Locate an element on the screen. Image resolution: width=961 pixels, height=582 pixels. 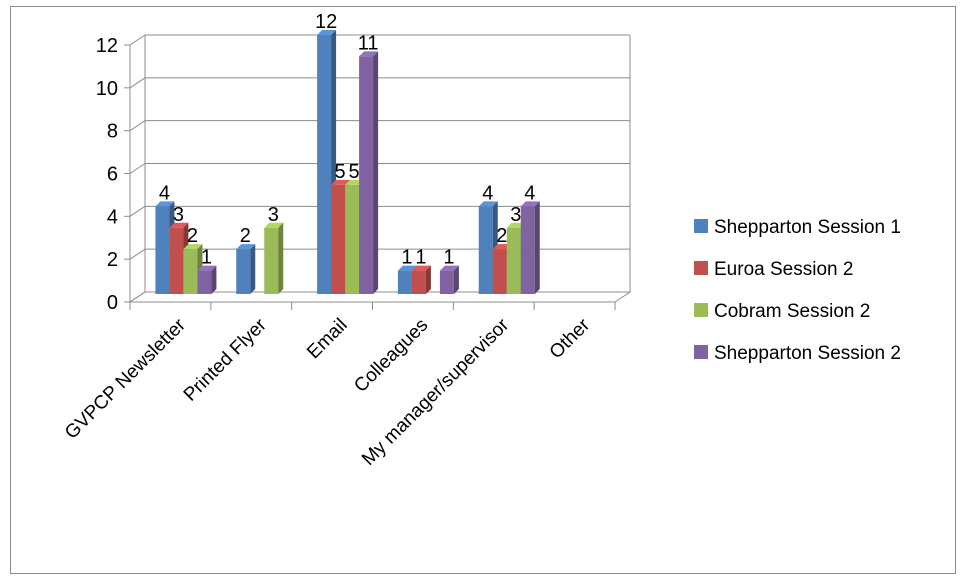
legend-item: Cobram Session 2 is located at coordinates (782, 311).